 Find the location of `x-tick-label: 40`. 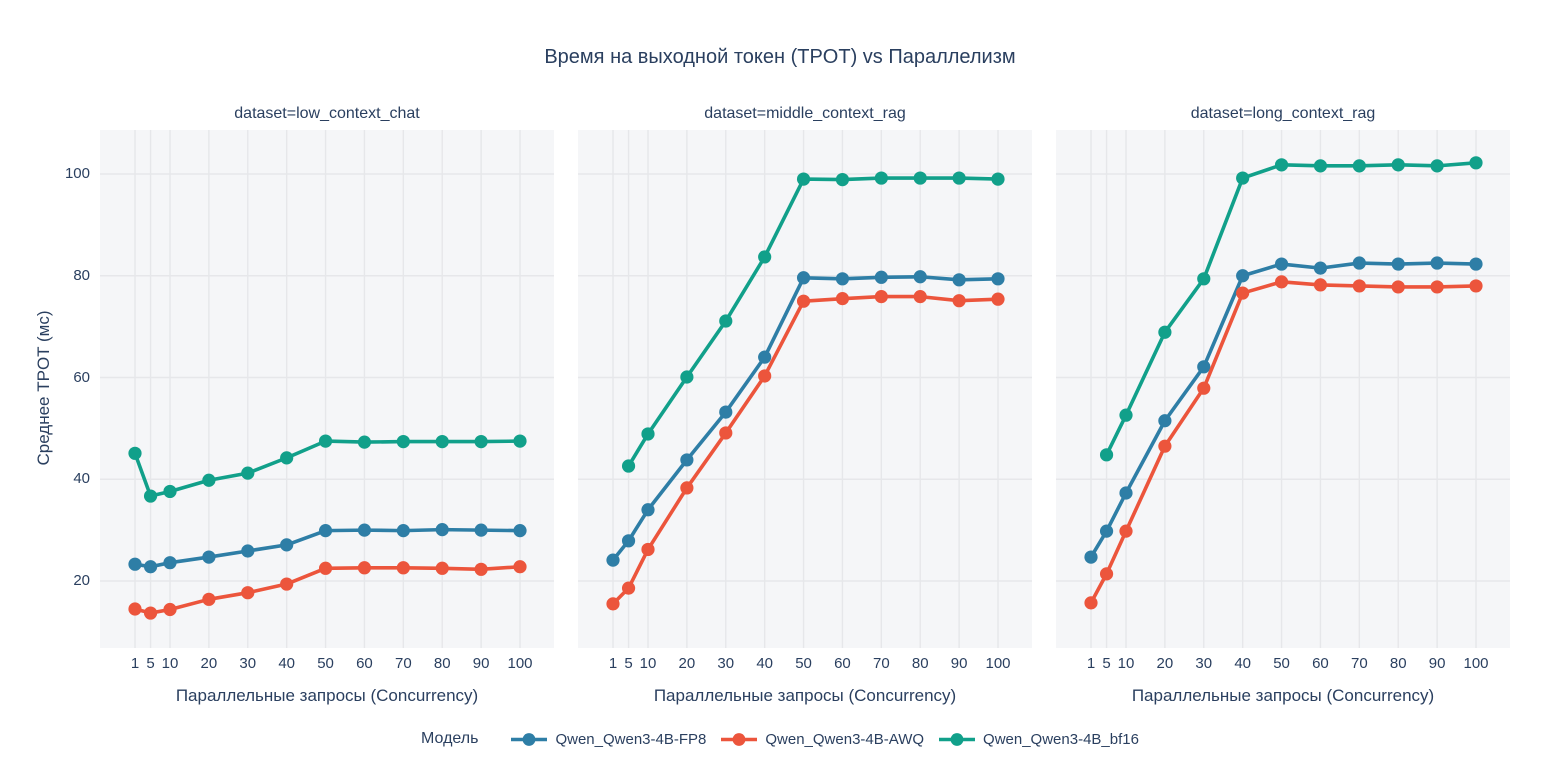

x-tick-label: 40 is located at coordinates (286, 663).